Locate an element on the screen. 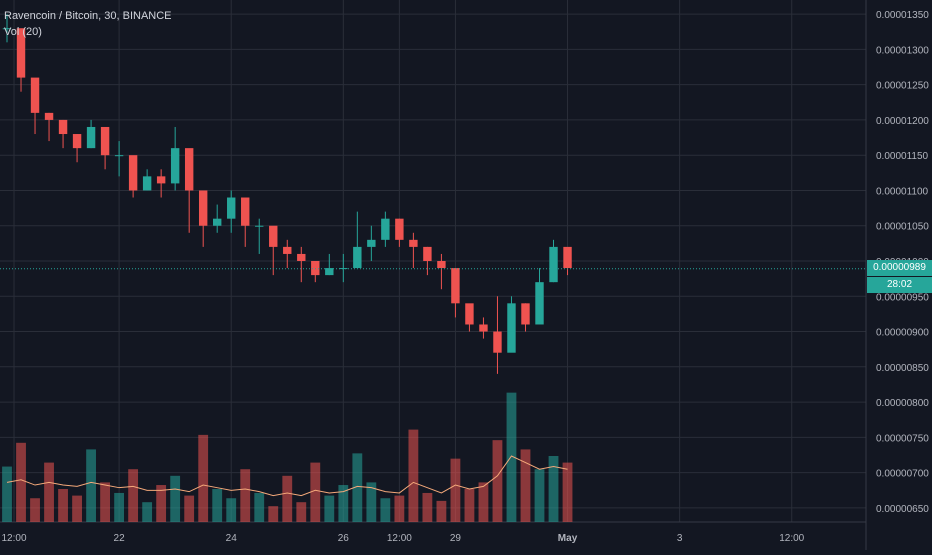  last-price-tag: 0.00000989 is located at coordinates (899, 268).